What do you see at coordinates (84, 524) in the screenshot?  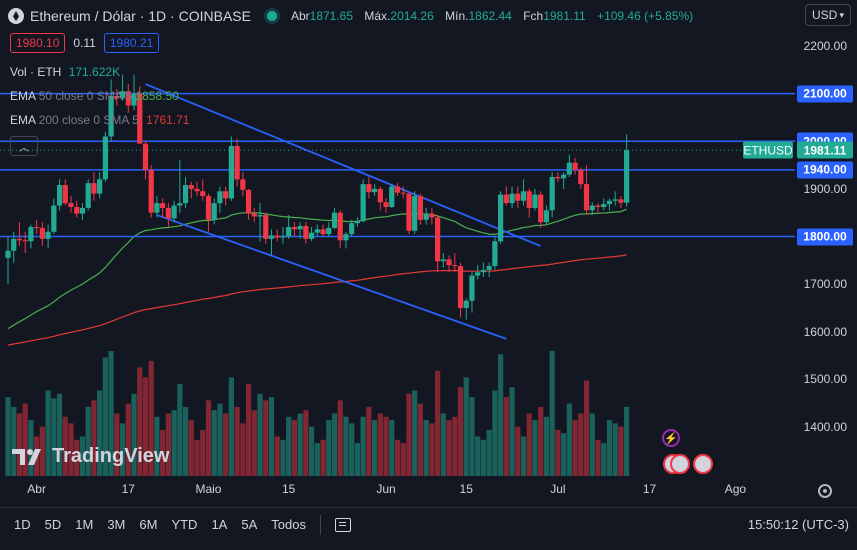 I see `timeframe-button-1m: 1M` at bounding box center [84, 524].